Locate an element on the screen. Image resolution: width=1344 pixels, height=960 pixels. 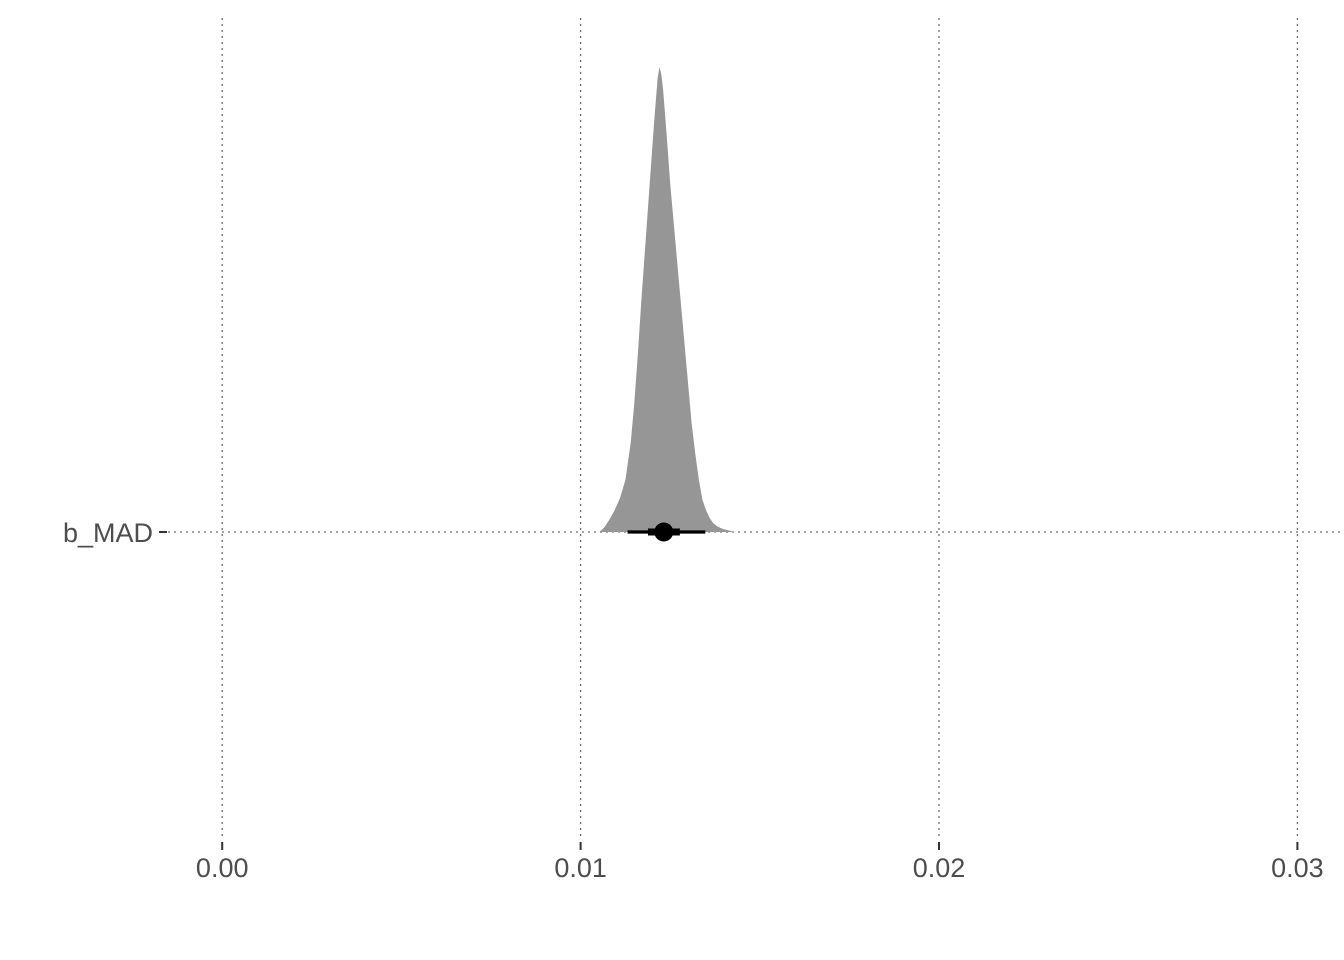
x-tick-label: 0.03 is located at coordinates (1297, 868).